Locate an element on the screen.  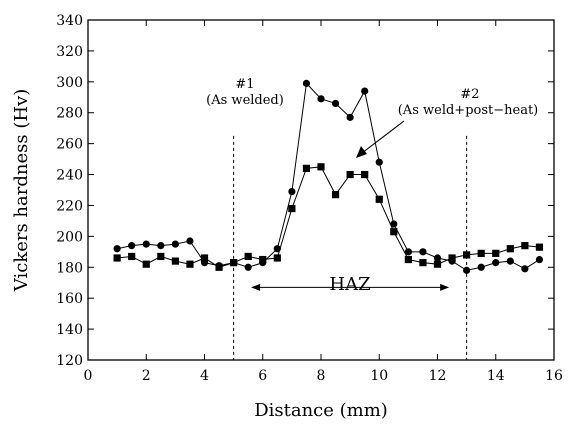
haz-label: HAZ is located at coordinates (349, 284).